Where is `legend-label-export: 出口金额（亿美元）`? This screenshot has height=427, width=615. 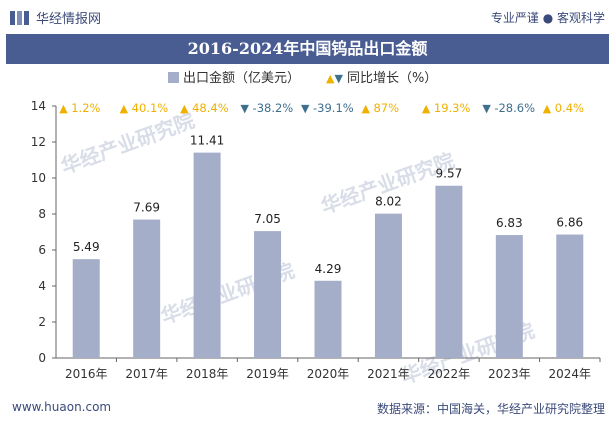 legend-label-export: 出口金额（亿美元） is located at coordinates (242, 78).